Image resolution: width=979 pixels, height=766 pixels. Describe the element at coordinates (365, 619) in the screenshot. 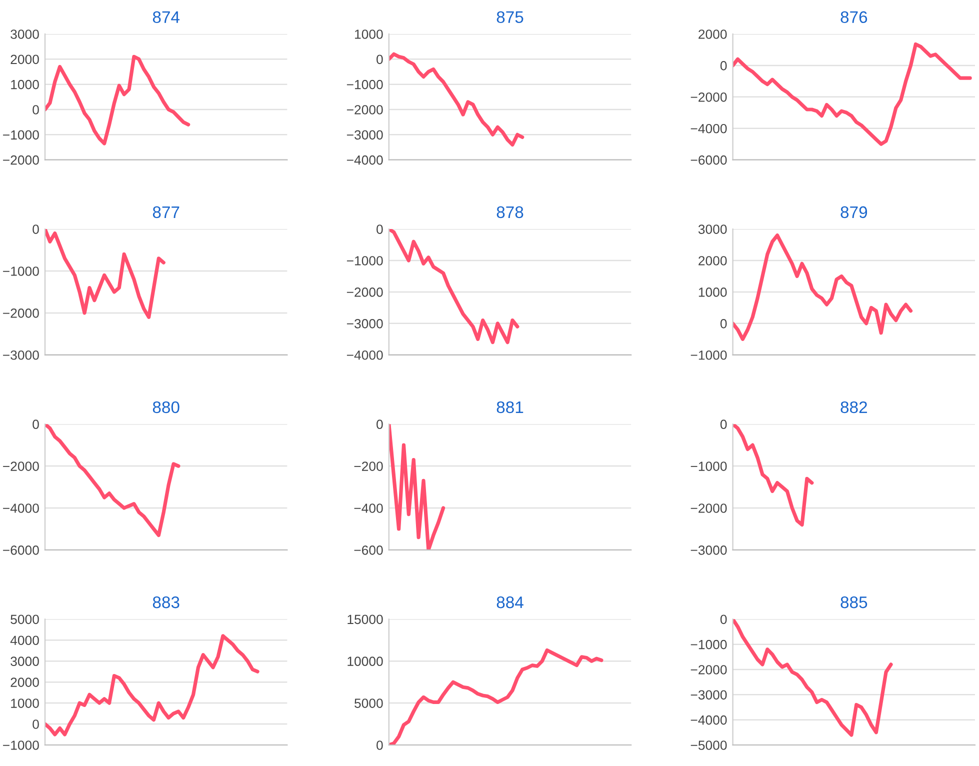

I see `y-tick-label: 15000` at that location.